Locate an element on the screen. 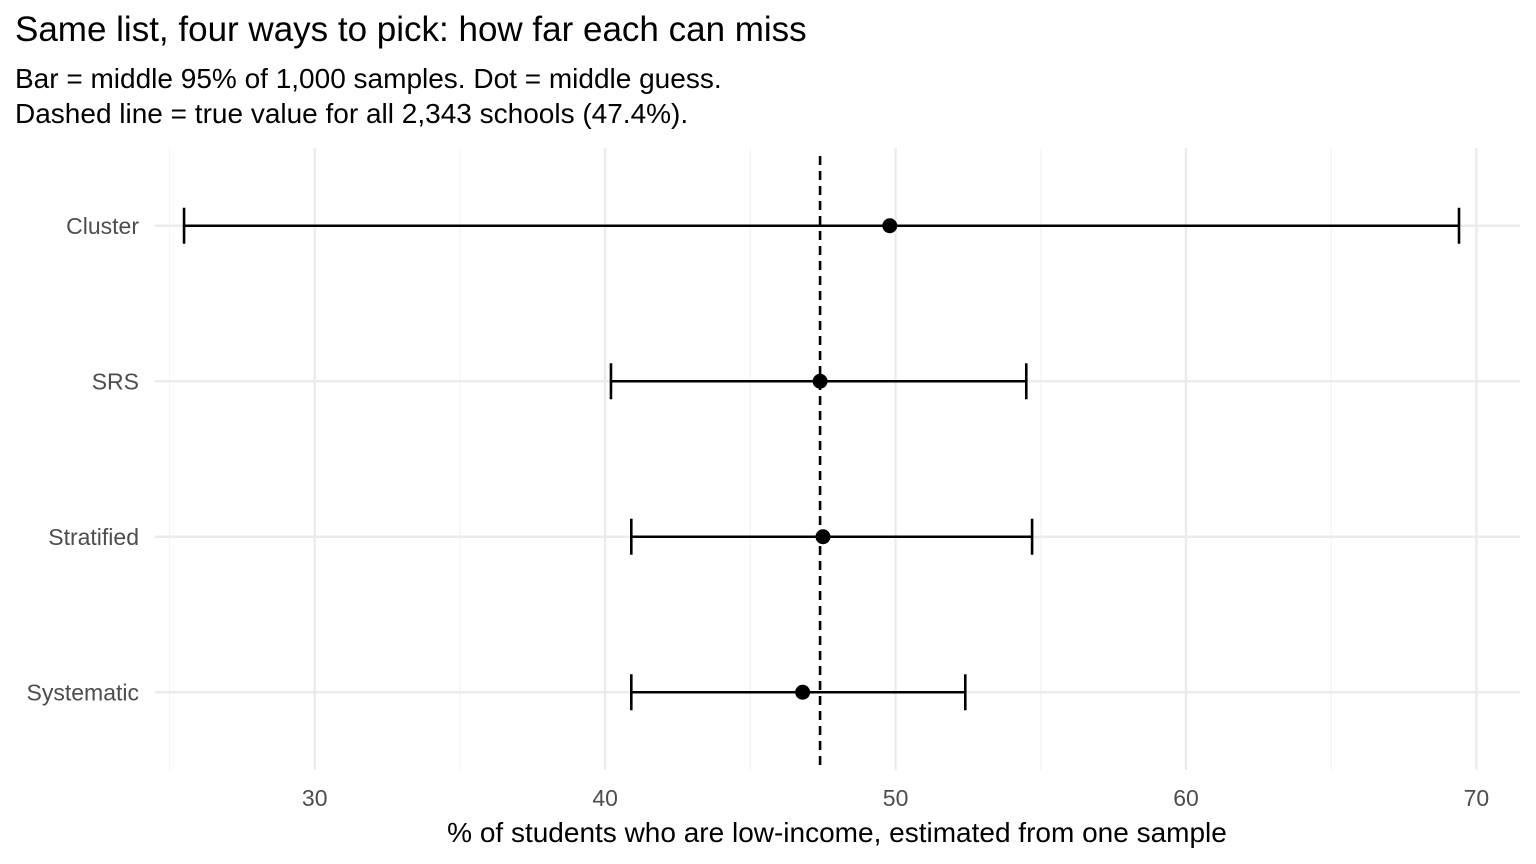 Image resolution: width=1536 pixels, height=864 pixels. y-tick-label: Stratified is located at coordinates (93, 537).